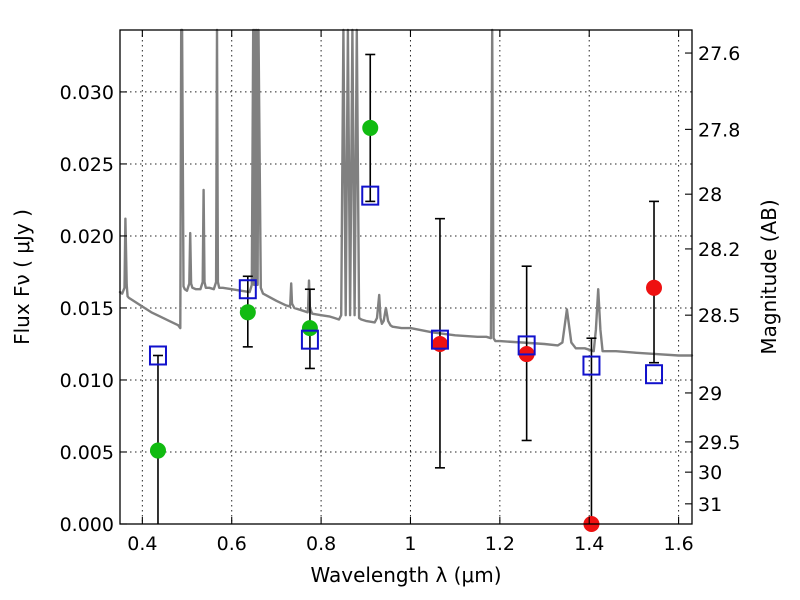 This screenshot has width=800, height=600. Describe the element at coordinates (678, 544) in the screenshot. I see `x-tick-label: 1.6` at that location.